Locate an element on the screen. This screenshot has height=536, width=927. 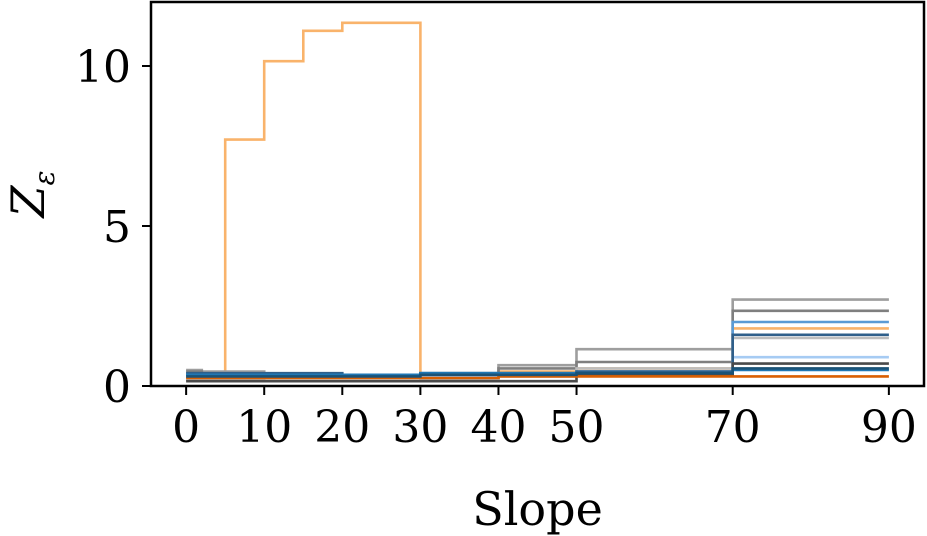
x-tick-label: 70 is located at coordinates (733, 427).